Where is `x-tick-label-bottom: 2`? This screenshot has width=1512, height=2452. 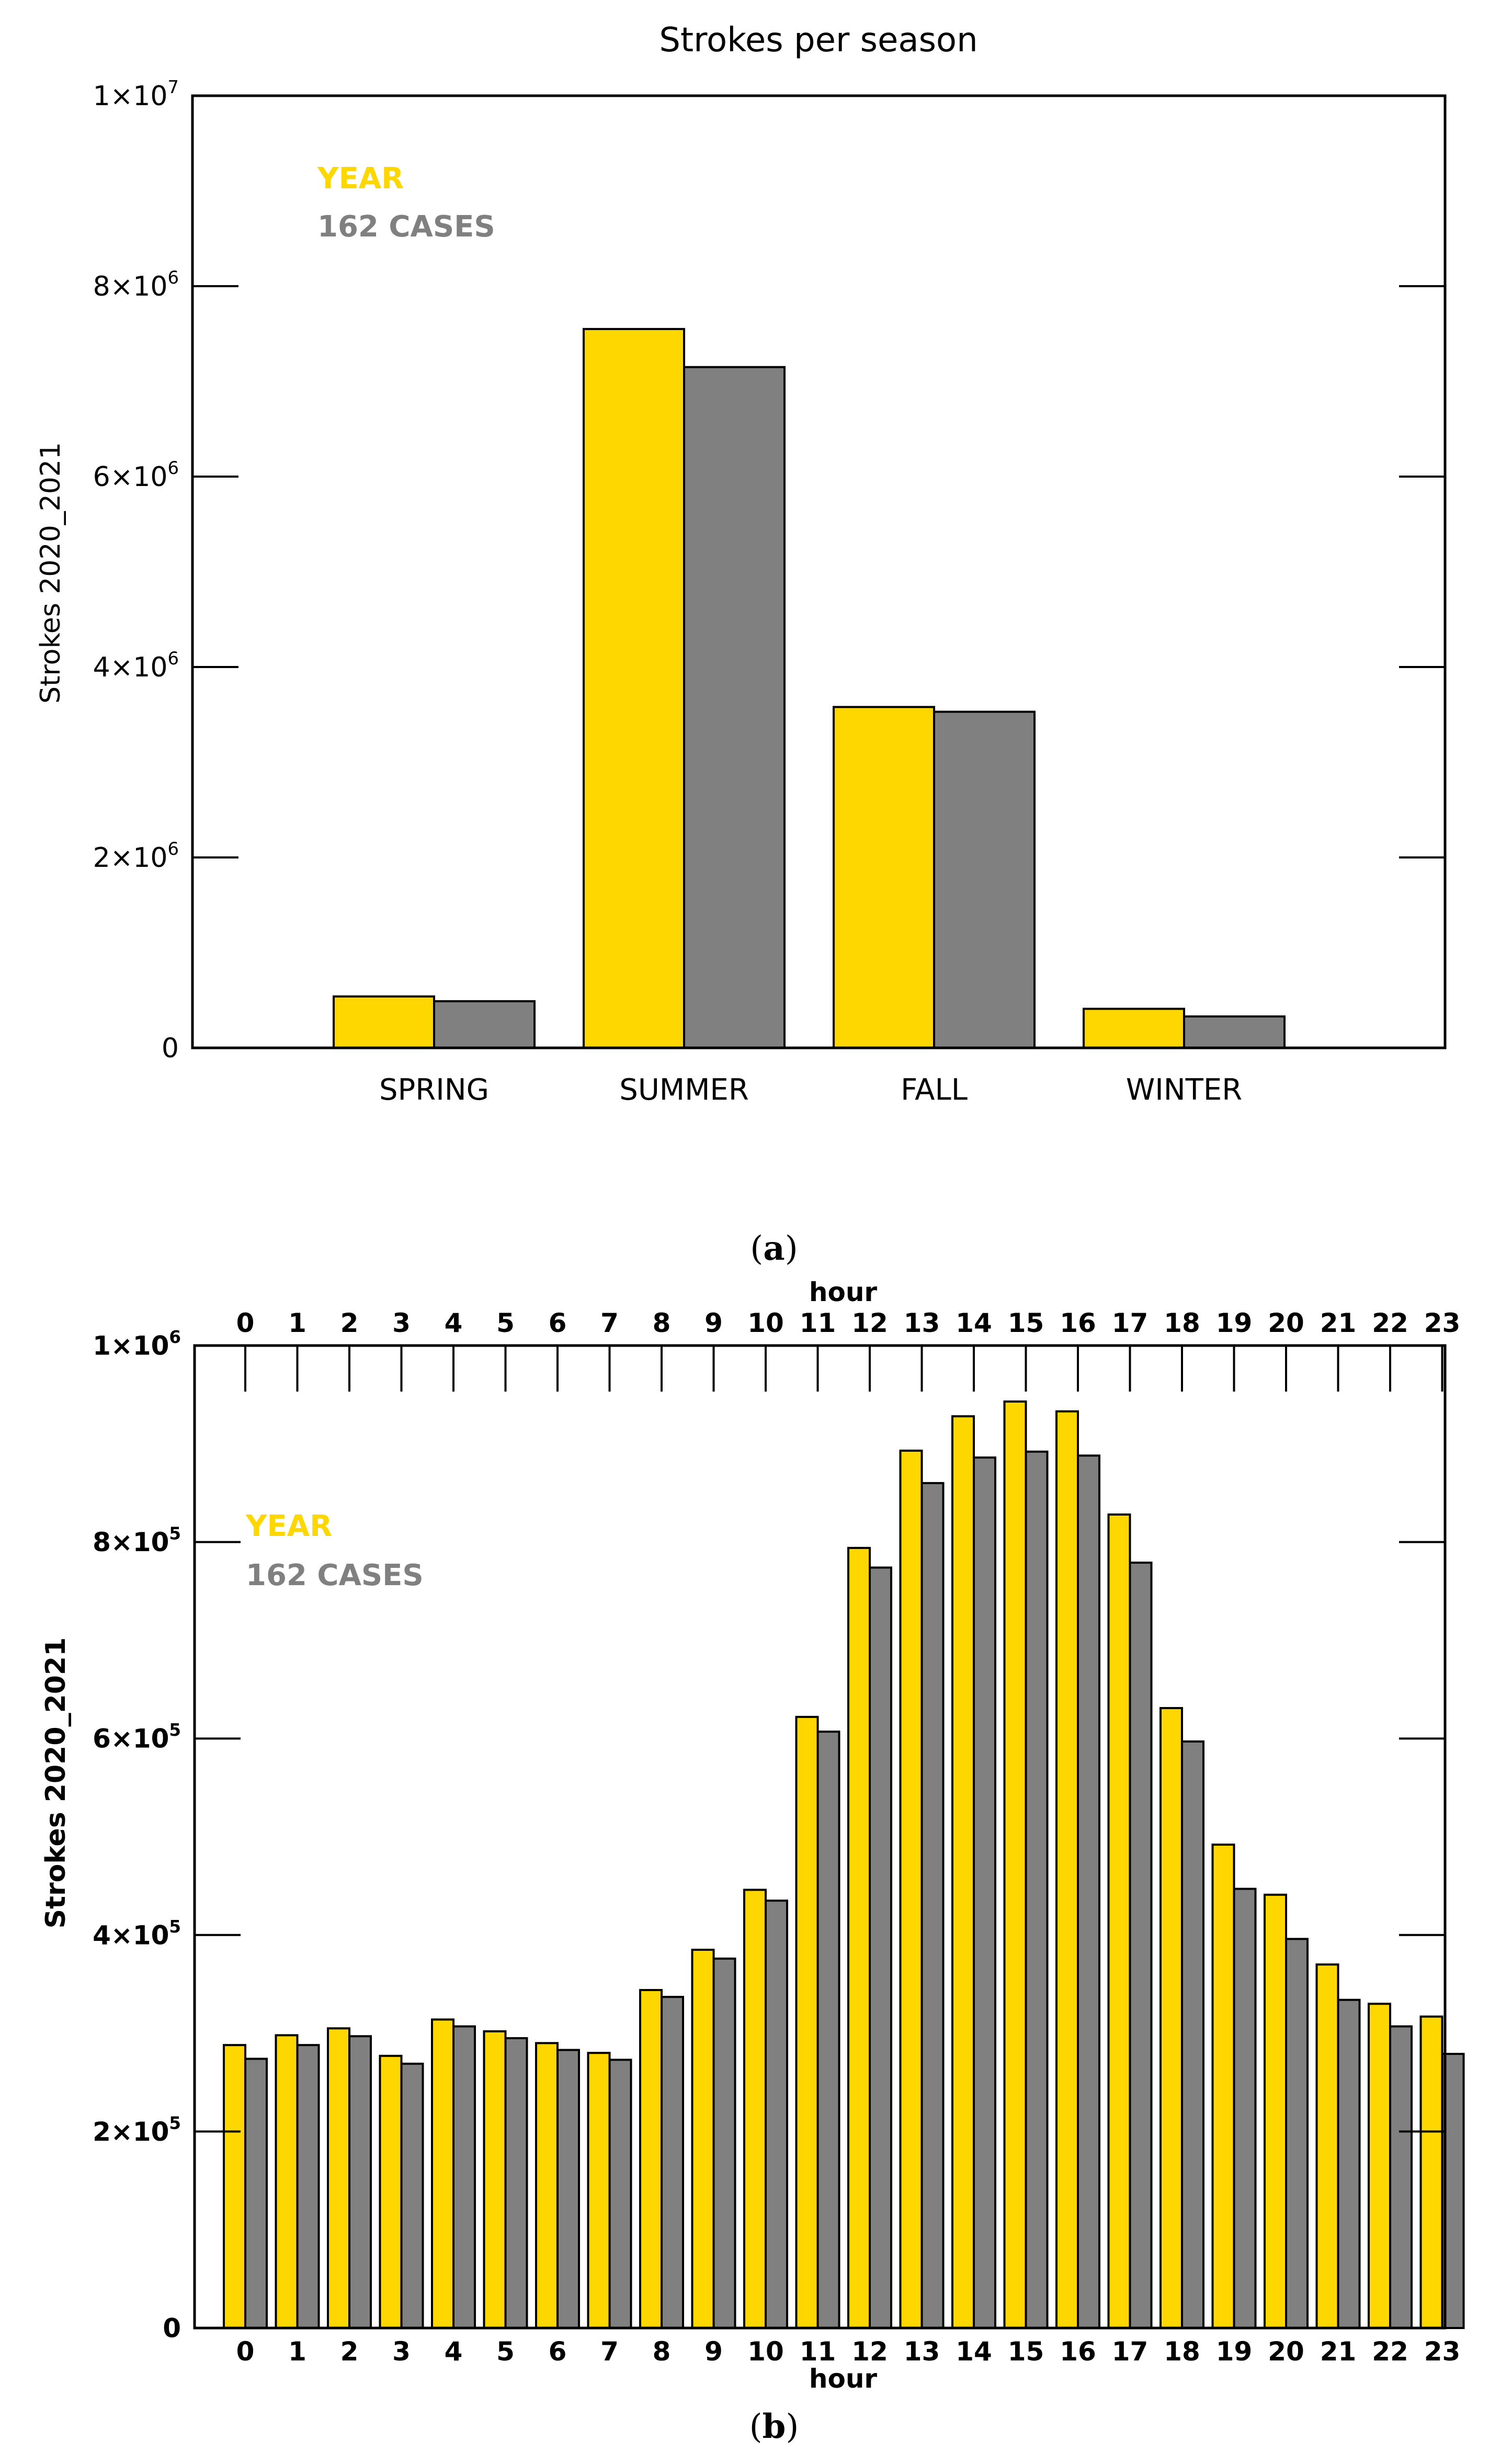 x-tick-label-bottom: 2 is located at coordinates (349, 2351).